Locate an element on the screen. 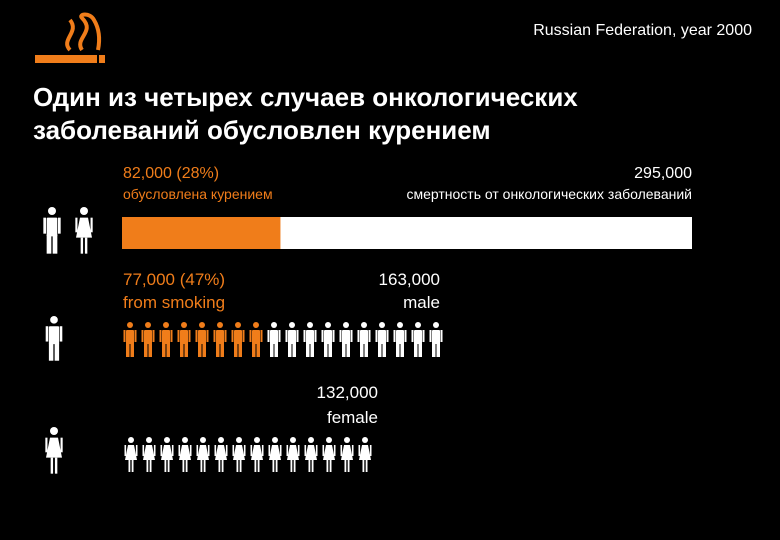  header-title: Russian Federation, year 2000 is located at coordinates (642, 30).